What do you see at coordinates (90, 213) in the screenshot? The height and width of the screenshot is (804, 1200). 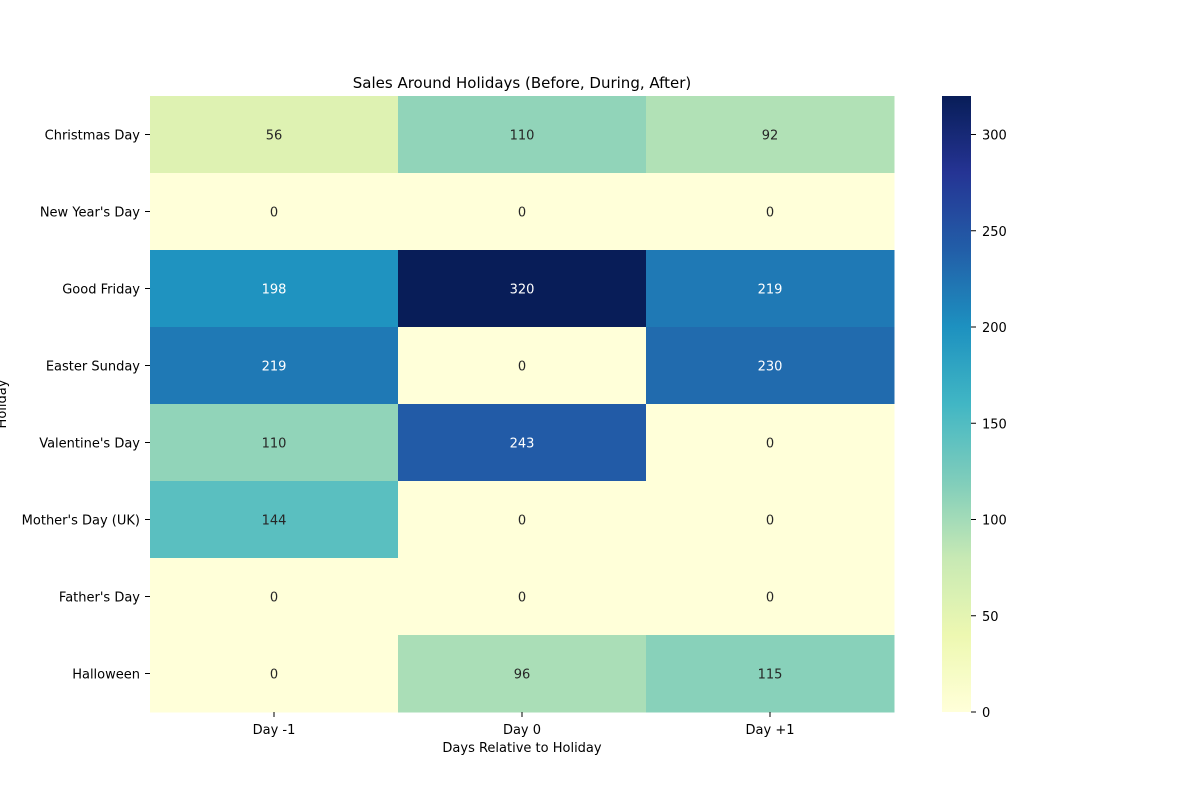 I see `y-tick-label: New Year's Day` at bounding box center [90, 213].